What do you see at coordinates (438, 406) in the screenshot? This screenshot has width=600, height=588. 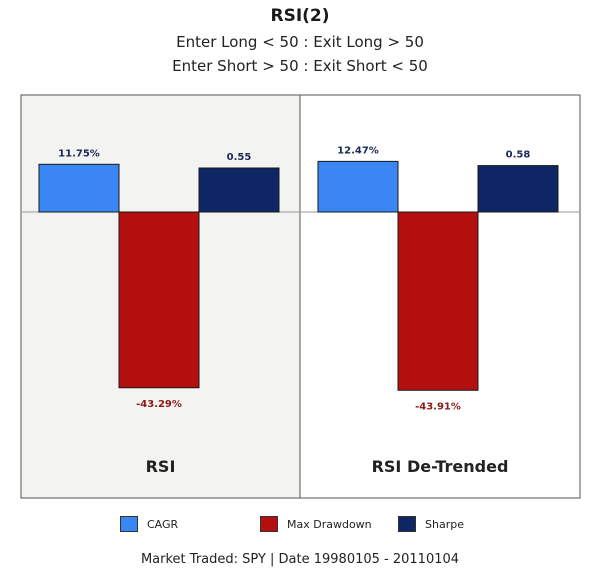 I see `data-label-max-drawdown-rsi-de-trended: -43.91%` at bounding box center [438, 406].